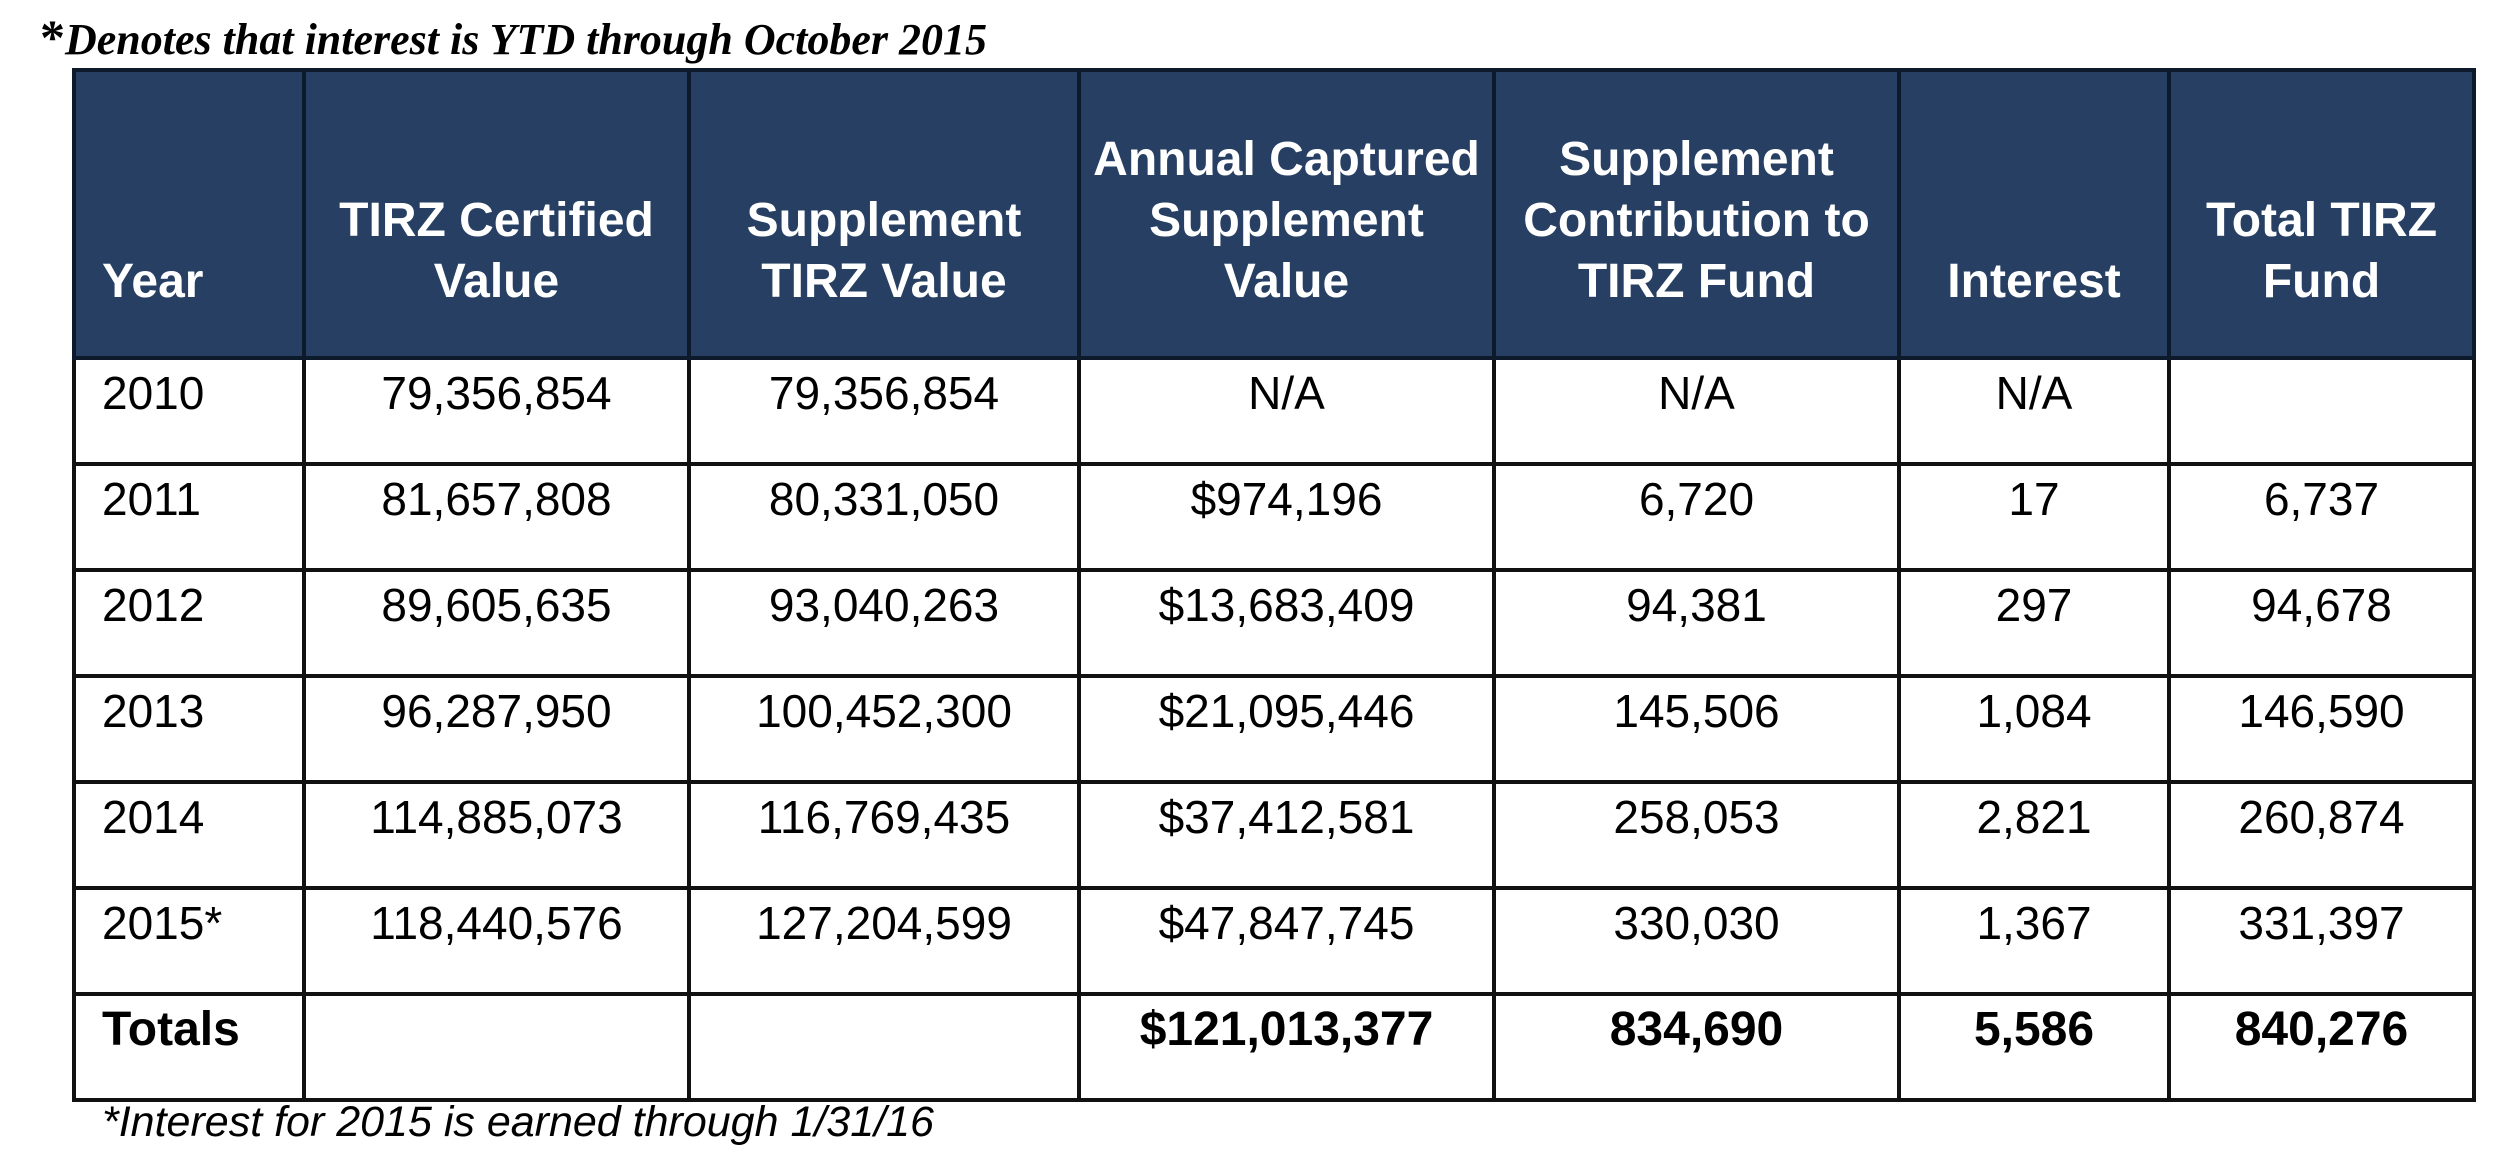 This screenshot has height=1152, width=2500. I want to click on totals-label: Totals, so click(189, 1047).